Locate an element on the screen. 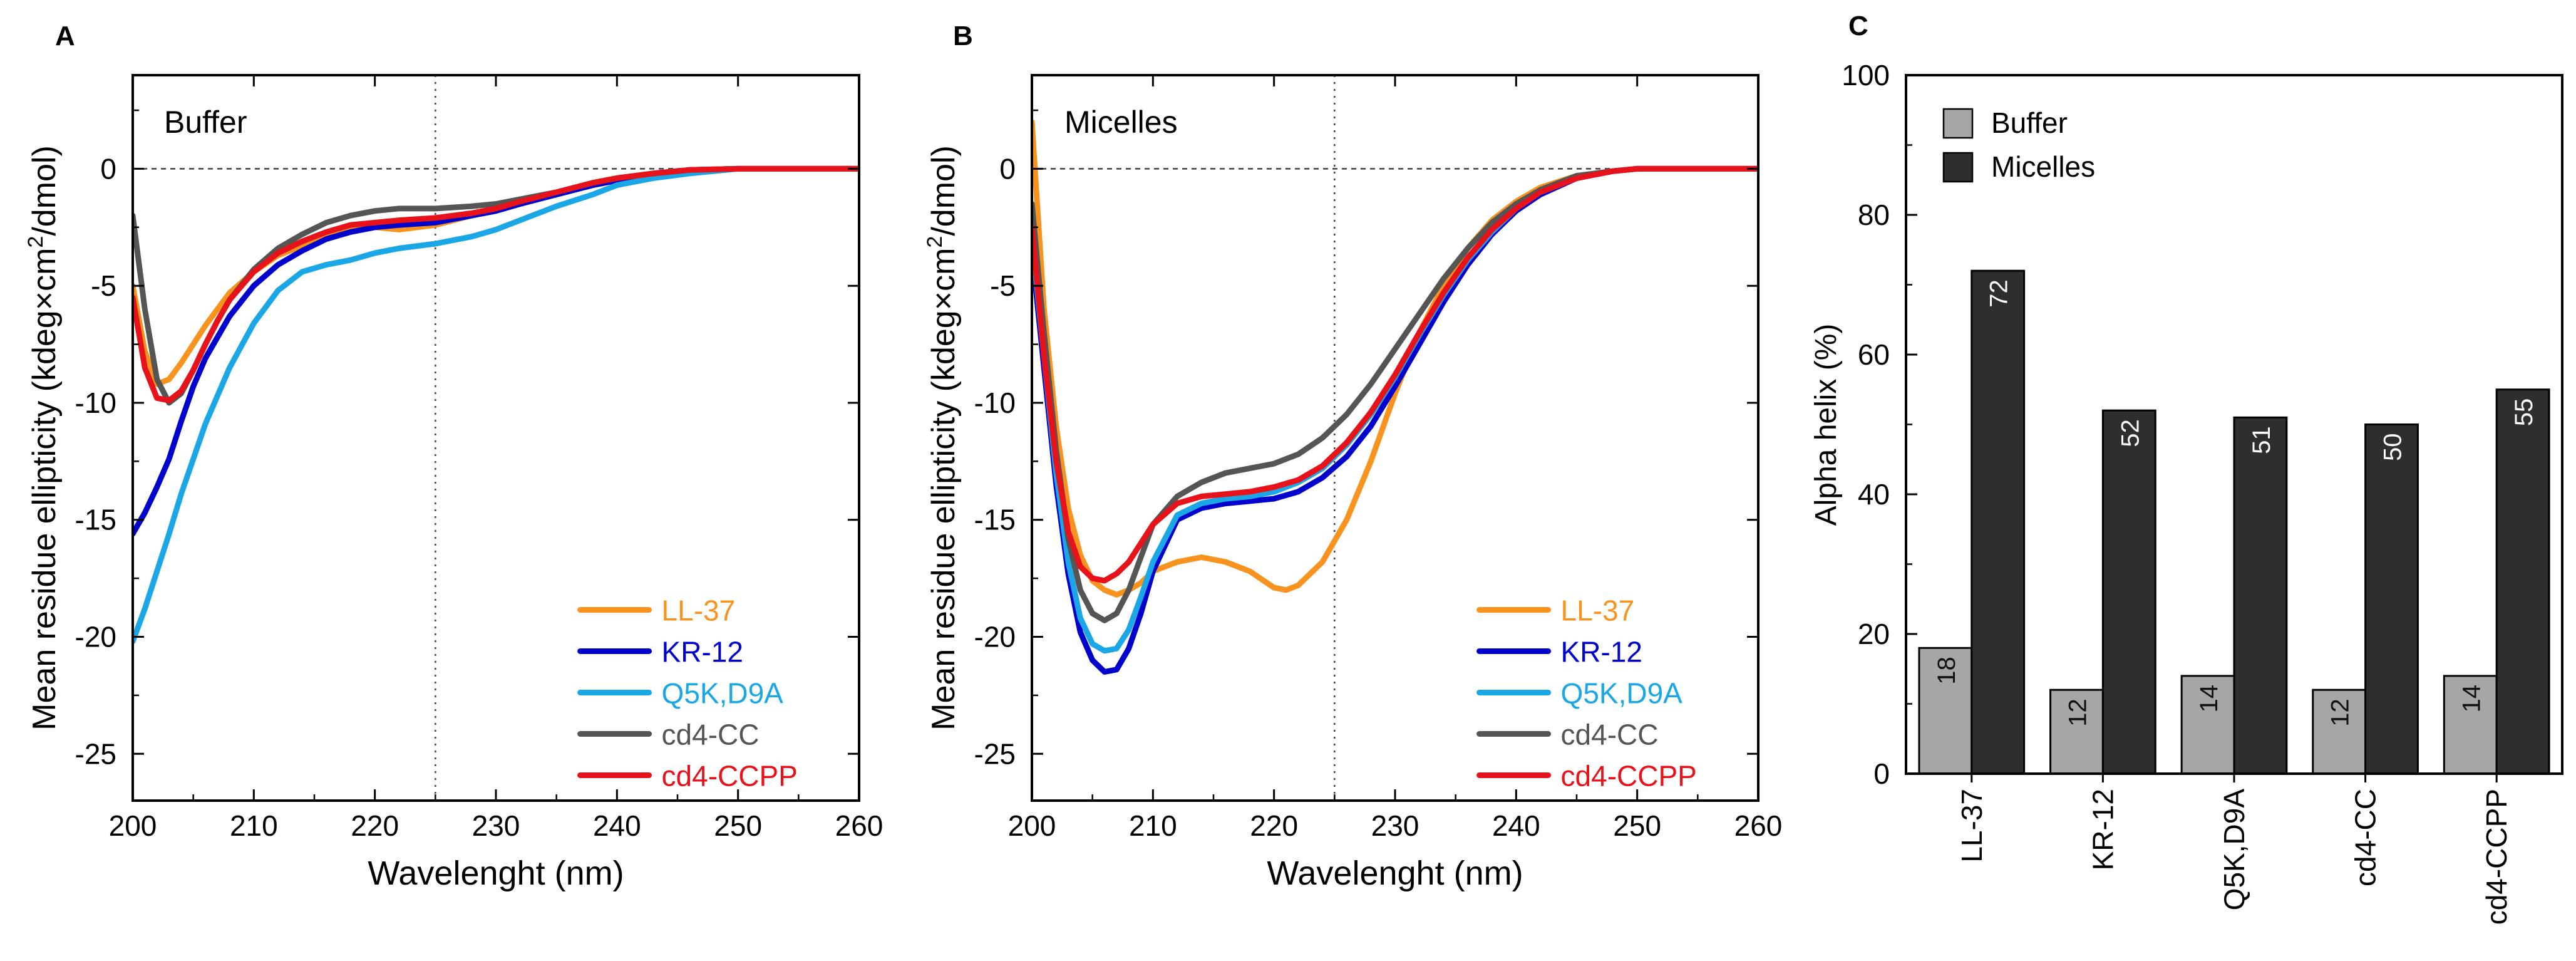 Image resolution: width=2576 pixels, height=961 pixels. bar-buffer-q5k-d9a is located at coordinates (2208, 725).